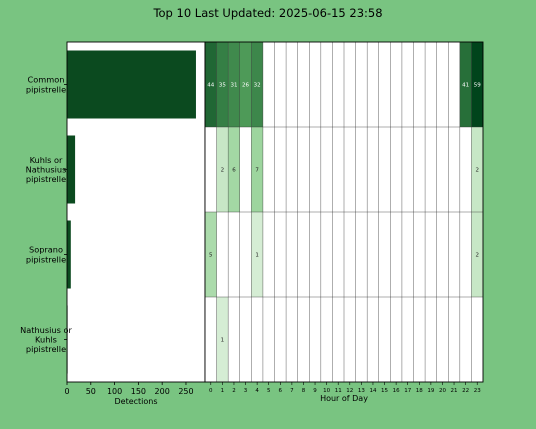 This screenshot has height=429, width=536. I want to click on hour-tick-label: 6, so click(281, 391).